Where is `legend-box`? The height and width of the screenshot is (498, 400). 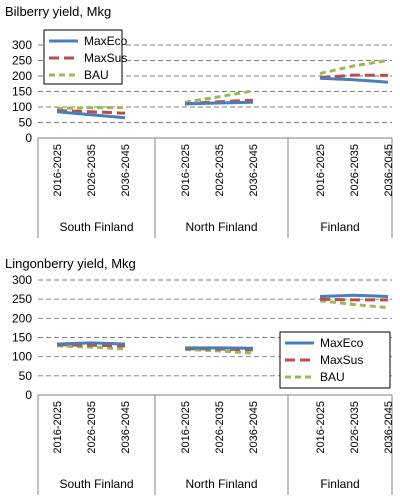
legend-box is located at coordinates (335, 360).